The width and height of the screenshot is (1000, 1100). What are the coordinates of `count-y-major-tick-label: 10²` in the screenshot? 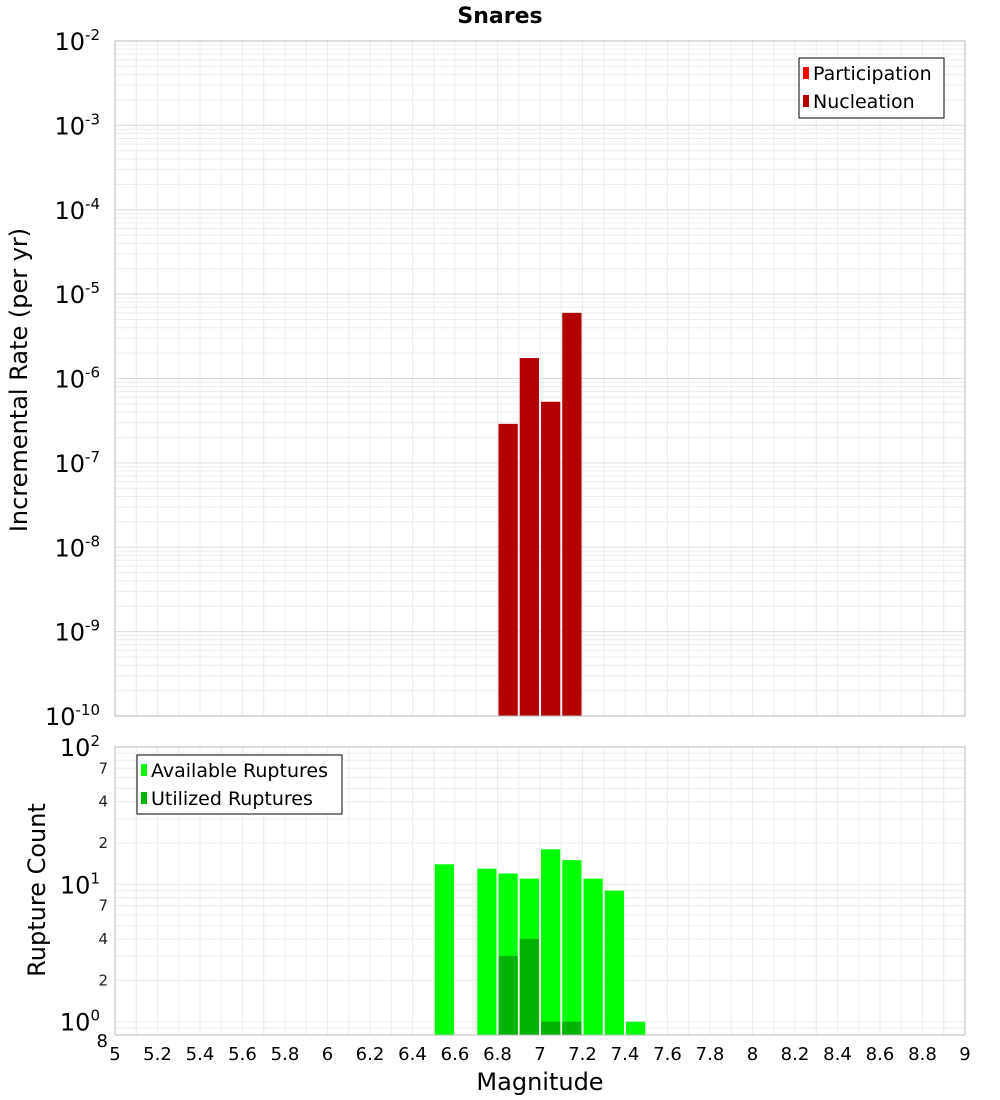 It's located at (80, 747).